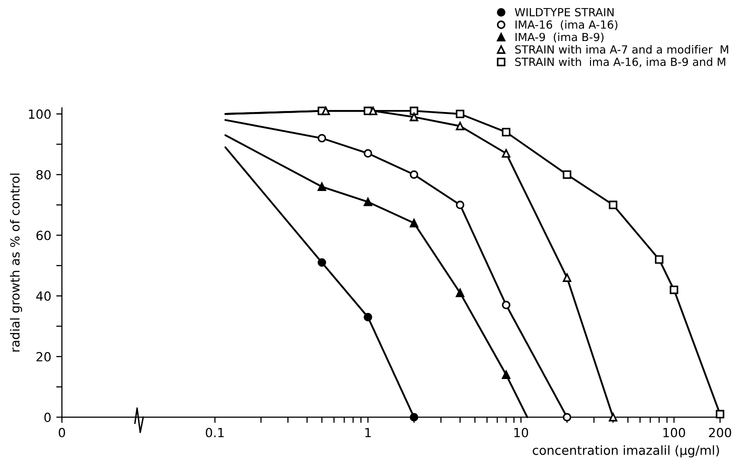 This screenshot has width=737, height=461. I want to click on y-axis-title: radial growth as % of control, so click(16, 263).